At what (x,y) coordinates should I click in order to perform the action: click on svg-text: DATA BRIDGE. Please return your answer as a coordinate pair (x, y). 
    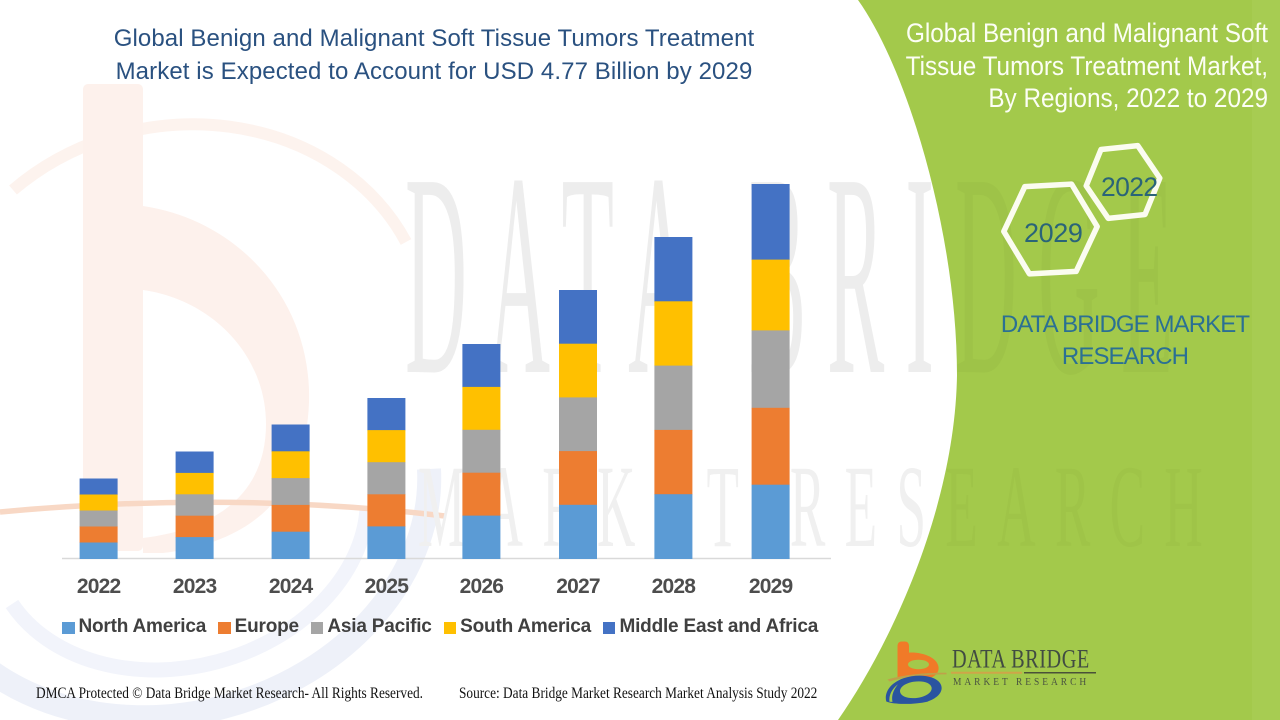
    Looking at the image, I should click on (1021, 659).